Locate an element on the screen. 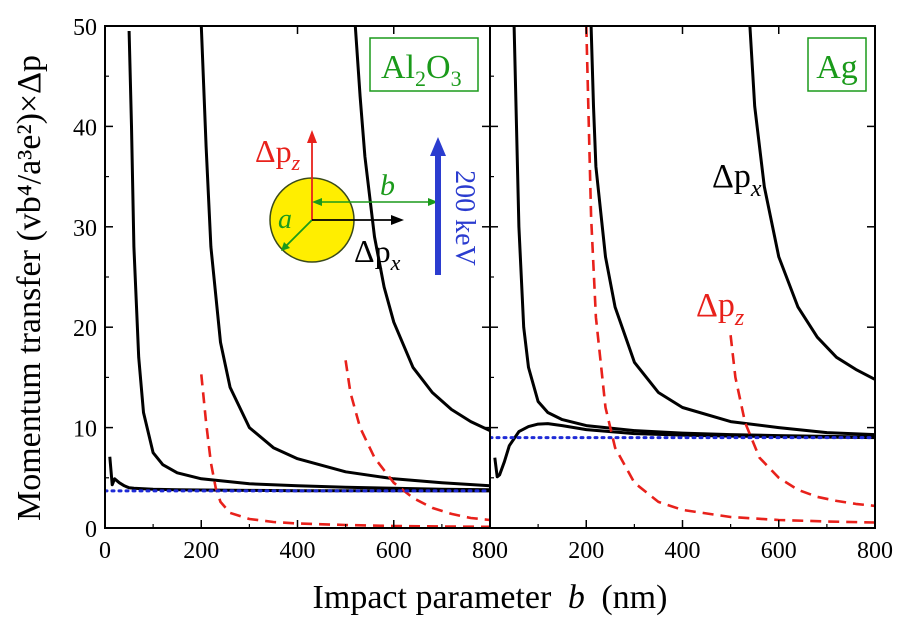 The image size is (902, 620). dpz-inset-label: Δpz is located at coordinates (278, 154).